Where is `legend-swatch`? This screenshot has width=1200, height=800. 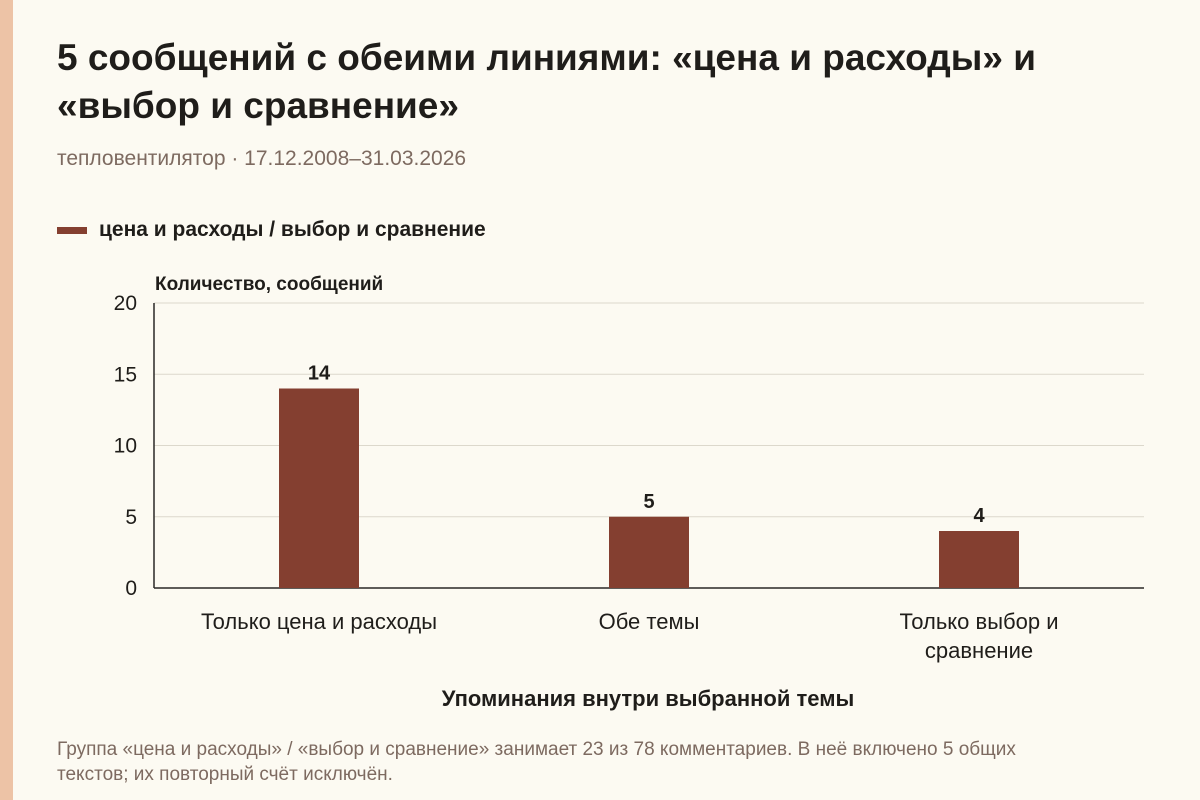
legend-swatch is located at coordinates (72, 230).